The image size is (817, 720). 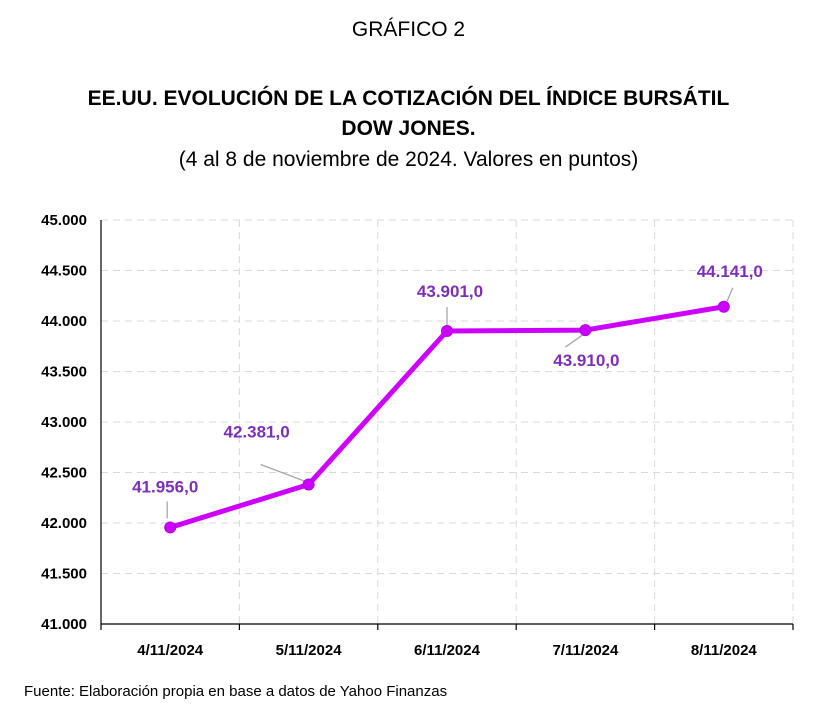 I want to click on y-tick-label: 42.000, so click(x=64, y=523).